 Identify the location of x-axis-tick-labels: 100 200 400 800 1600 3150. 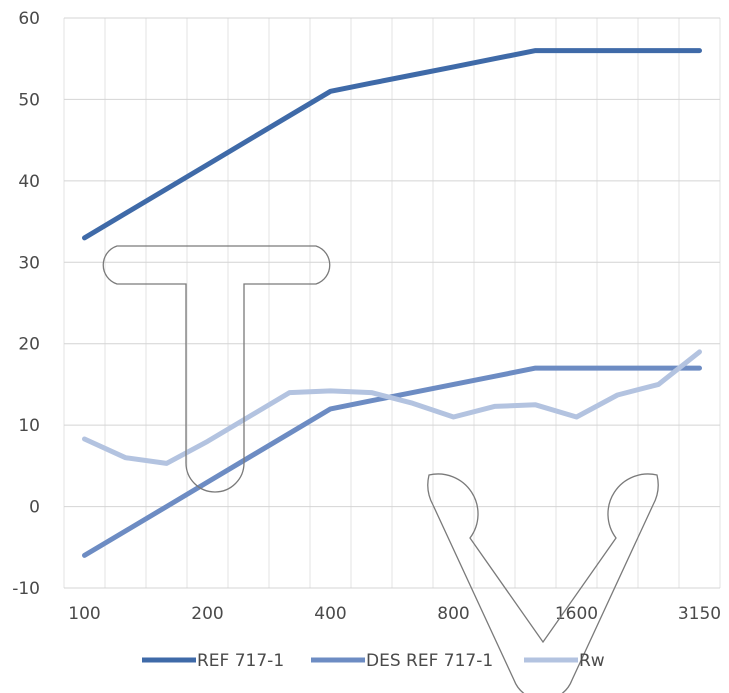
(394, 614).